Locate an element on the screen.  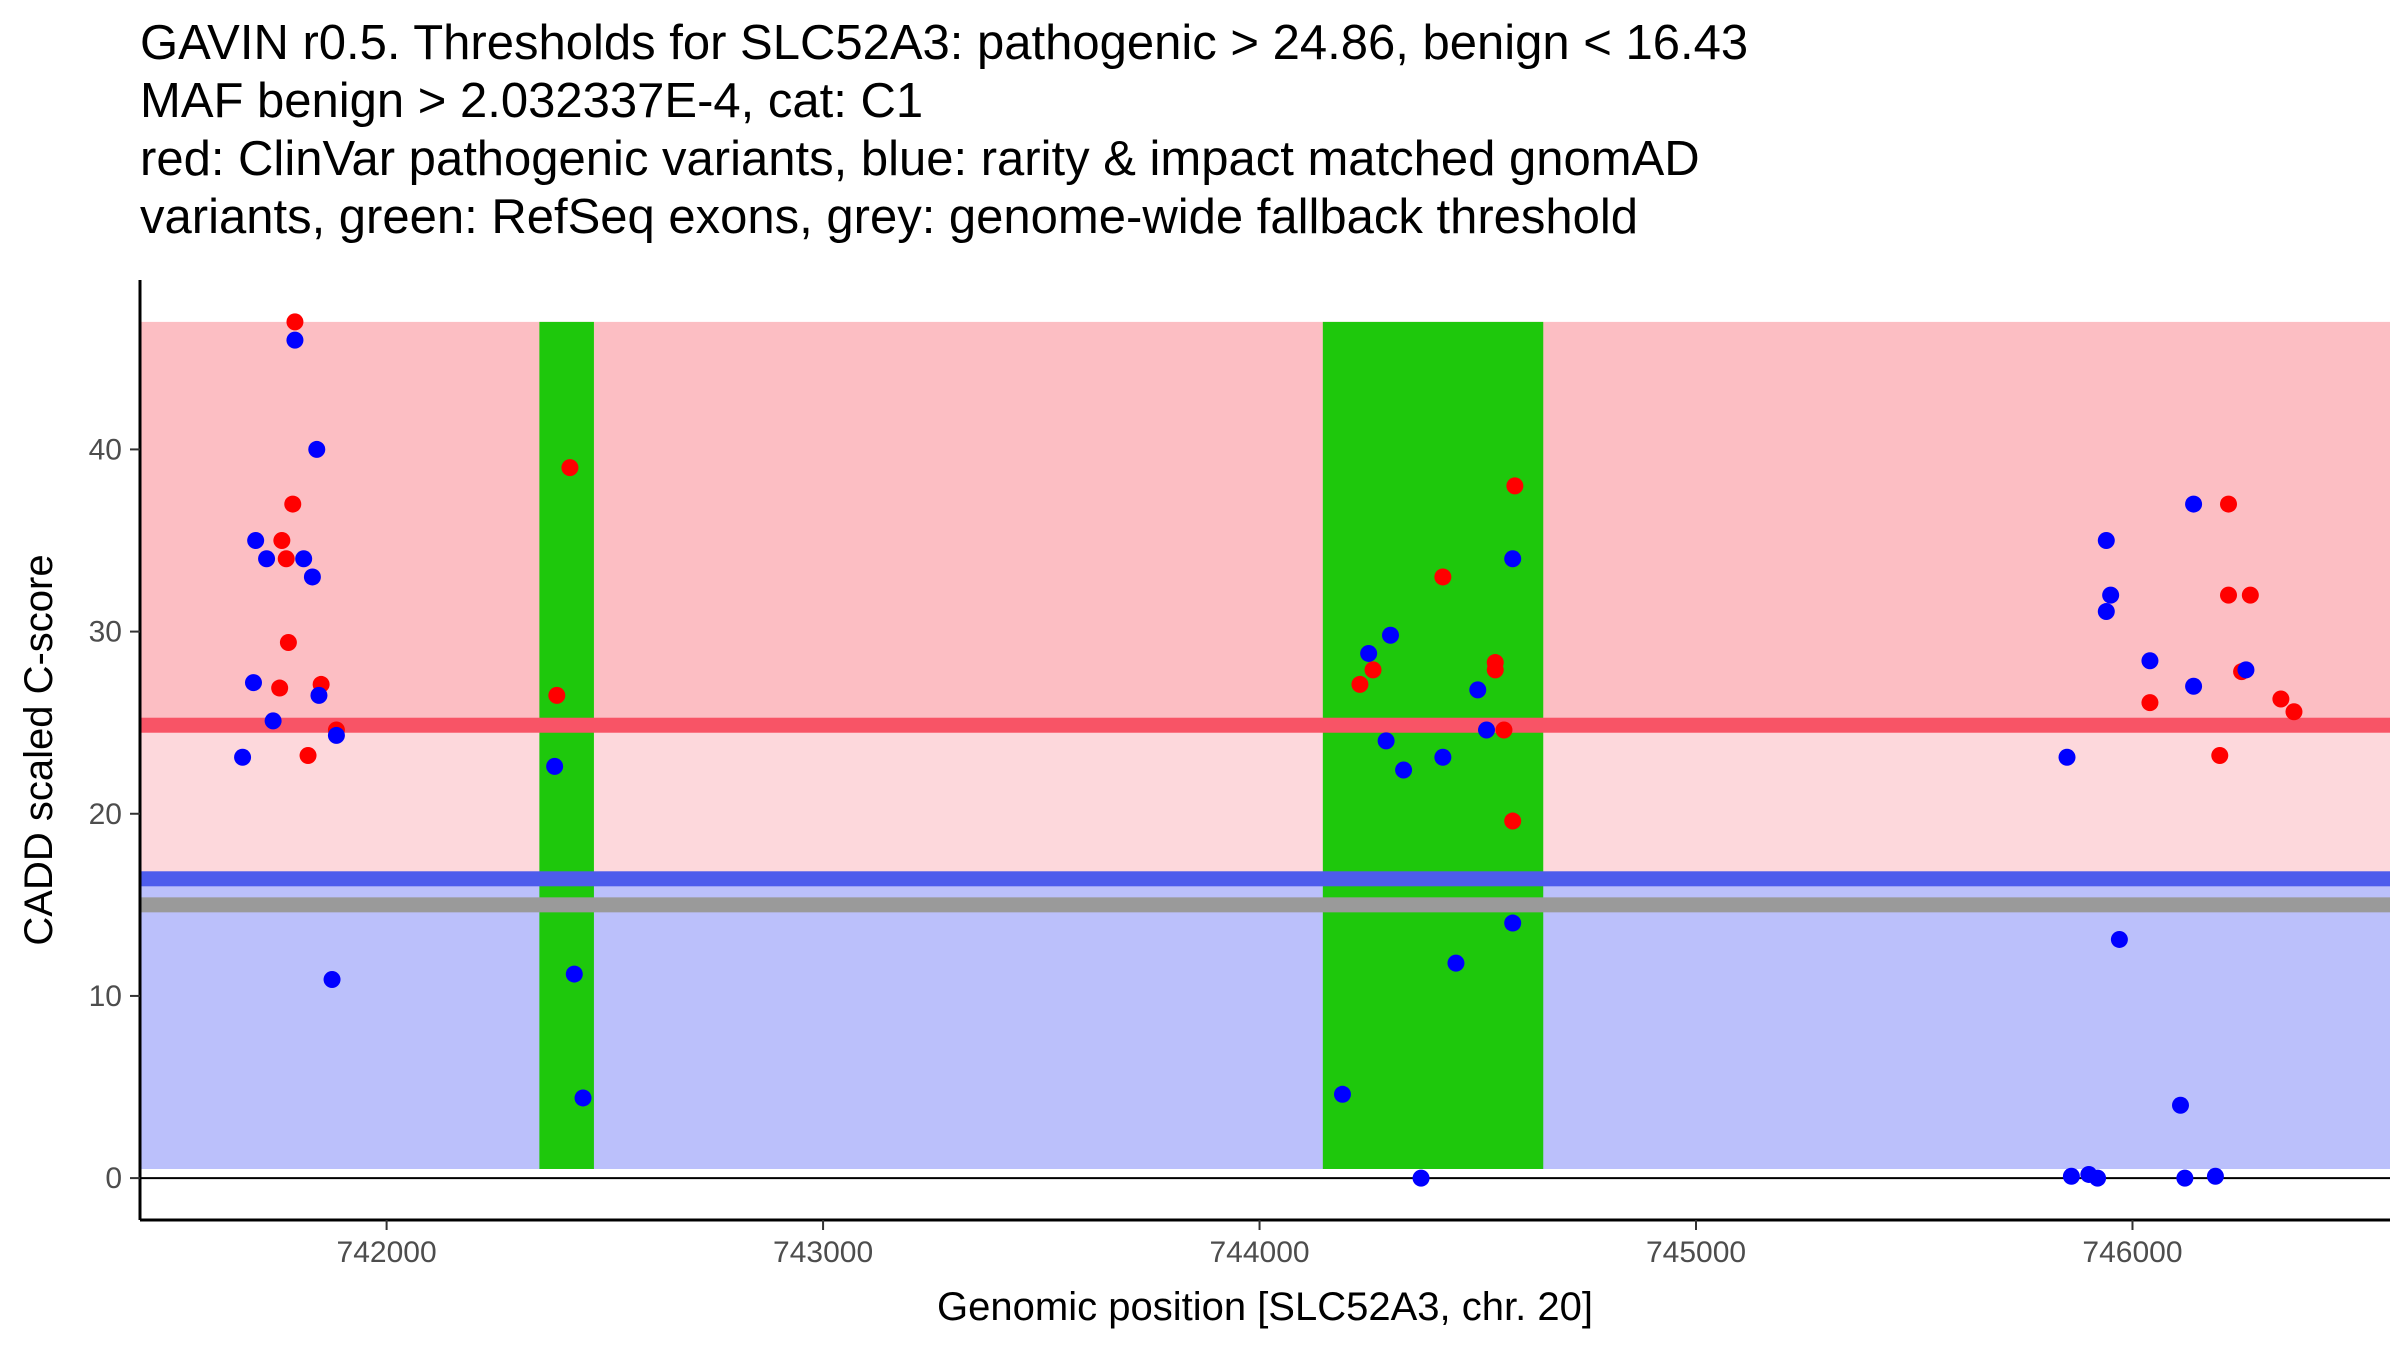
y-tick-label: 30 is located at coordinates (105, 632).